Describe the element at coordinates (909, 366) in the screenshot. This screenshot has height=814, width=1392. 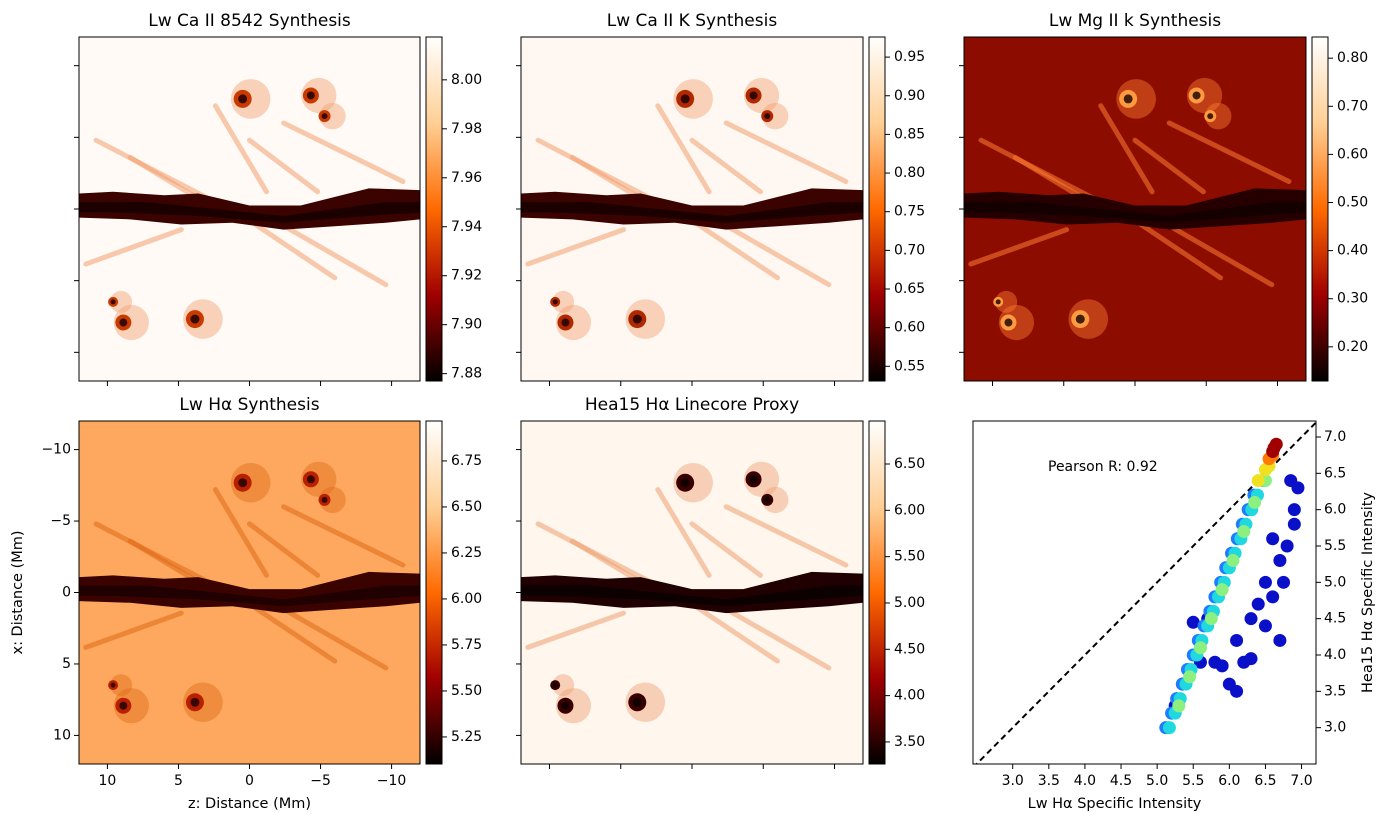
I see `colorbar-tick-label: 0.55` at that location.